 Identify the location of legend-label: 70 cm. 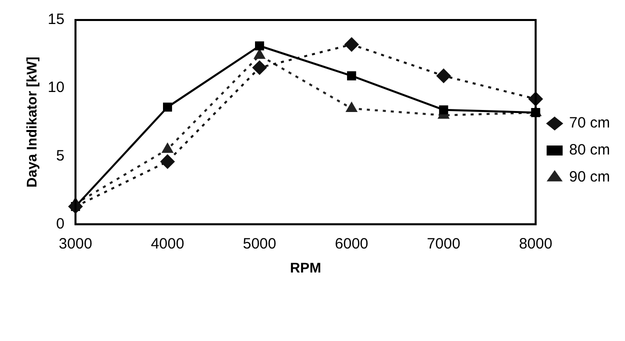
(589, 123).